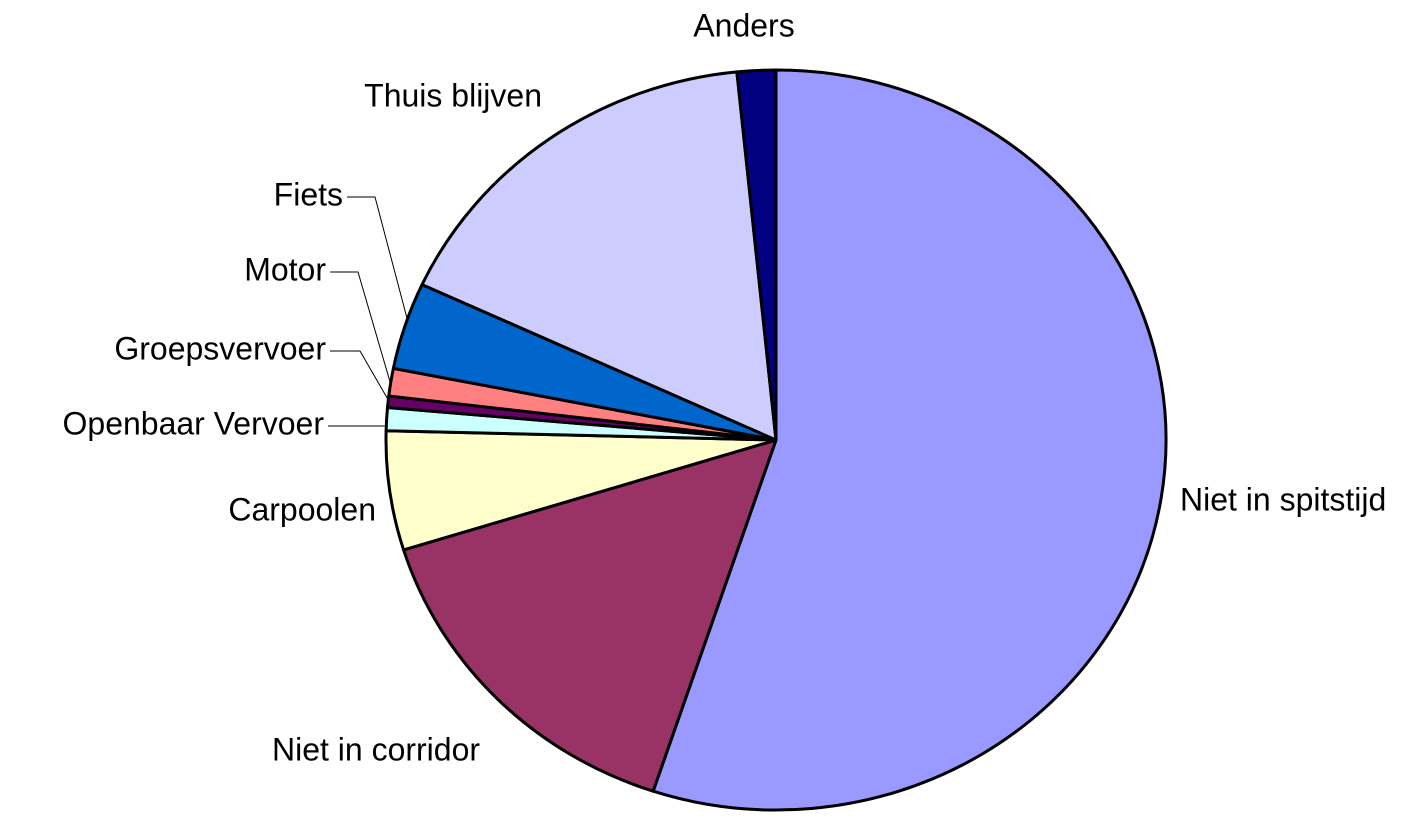  I want to click on slice-label: Fiets, so click(308, 194).